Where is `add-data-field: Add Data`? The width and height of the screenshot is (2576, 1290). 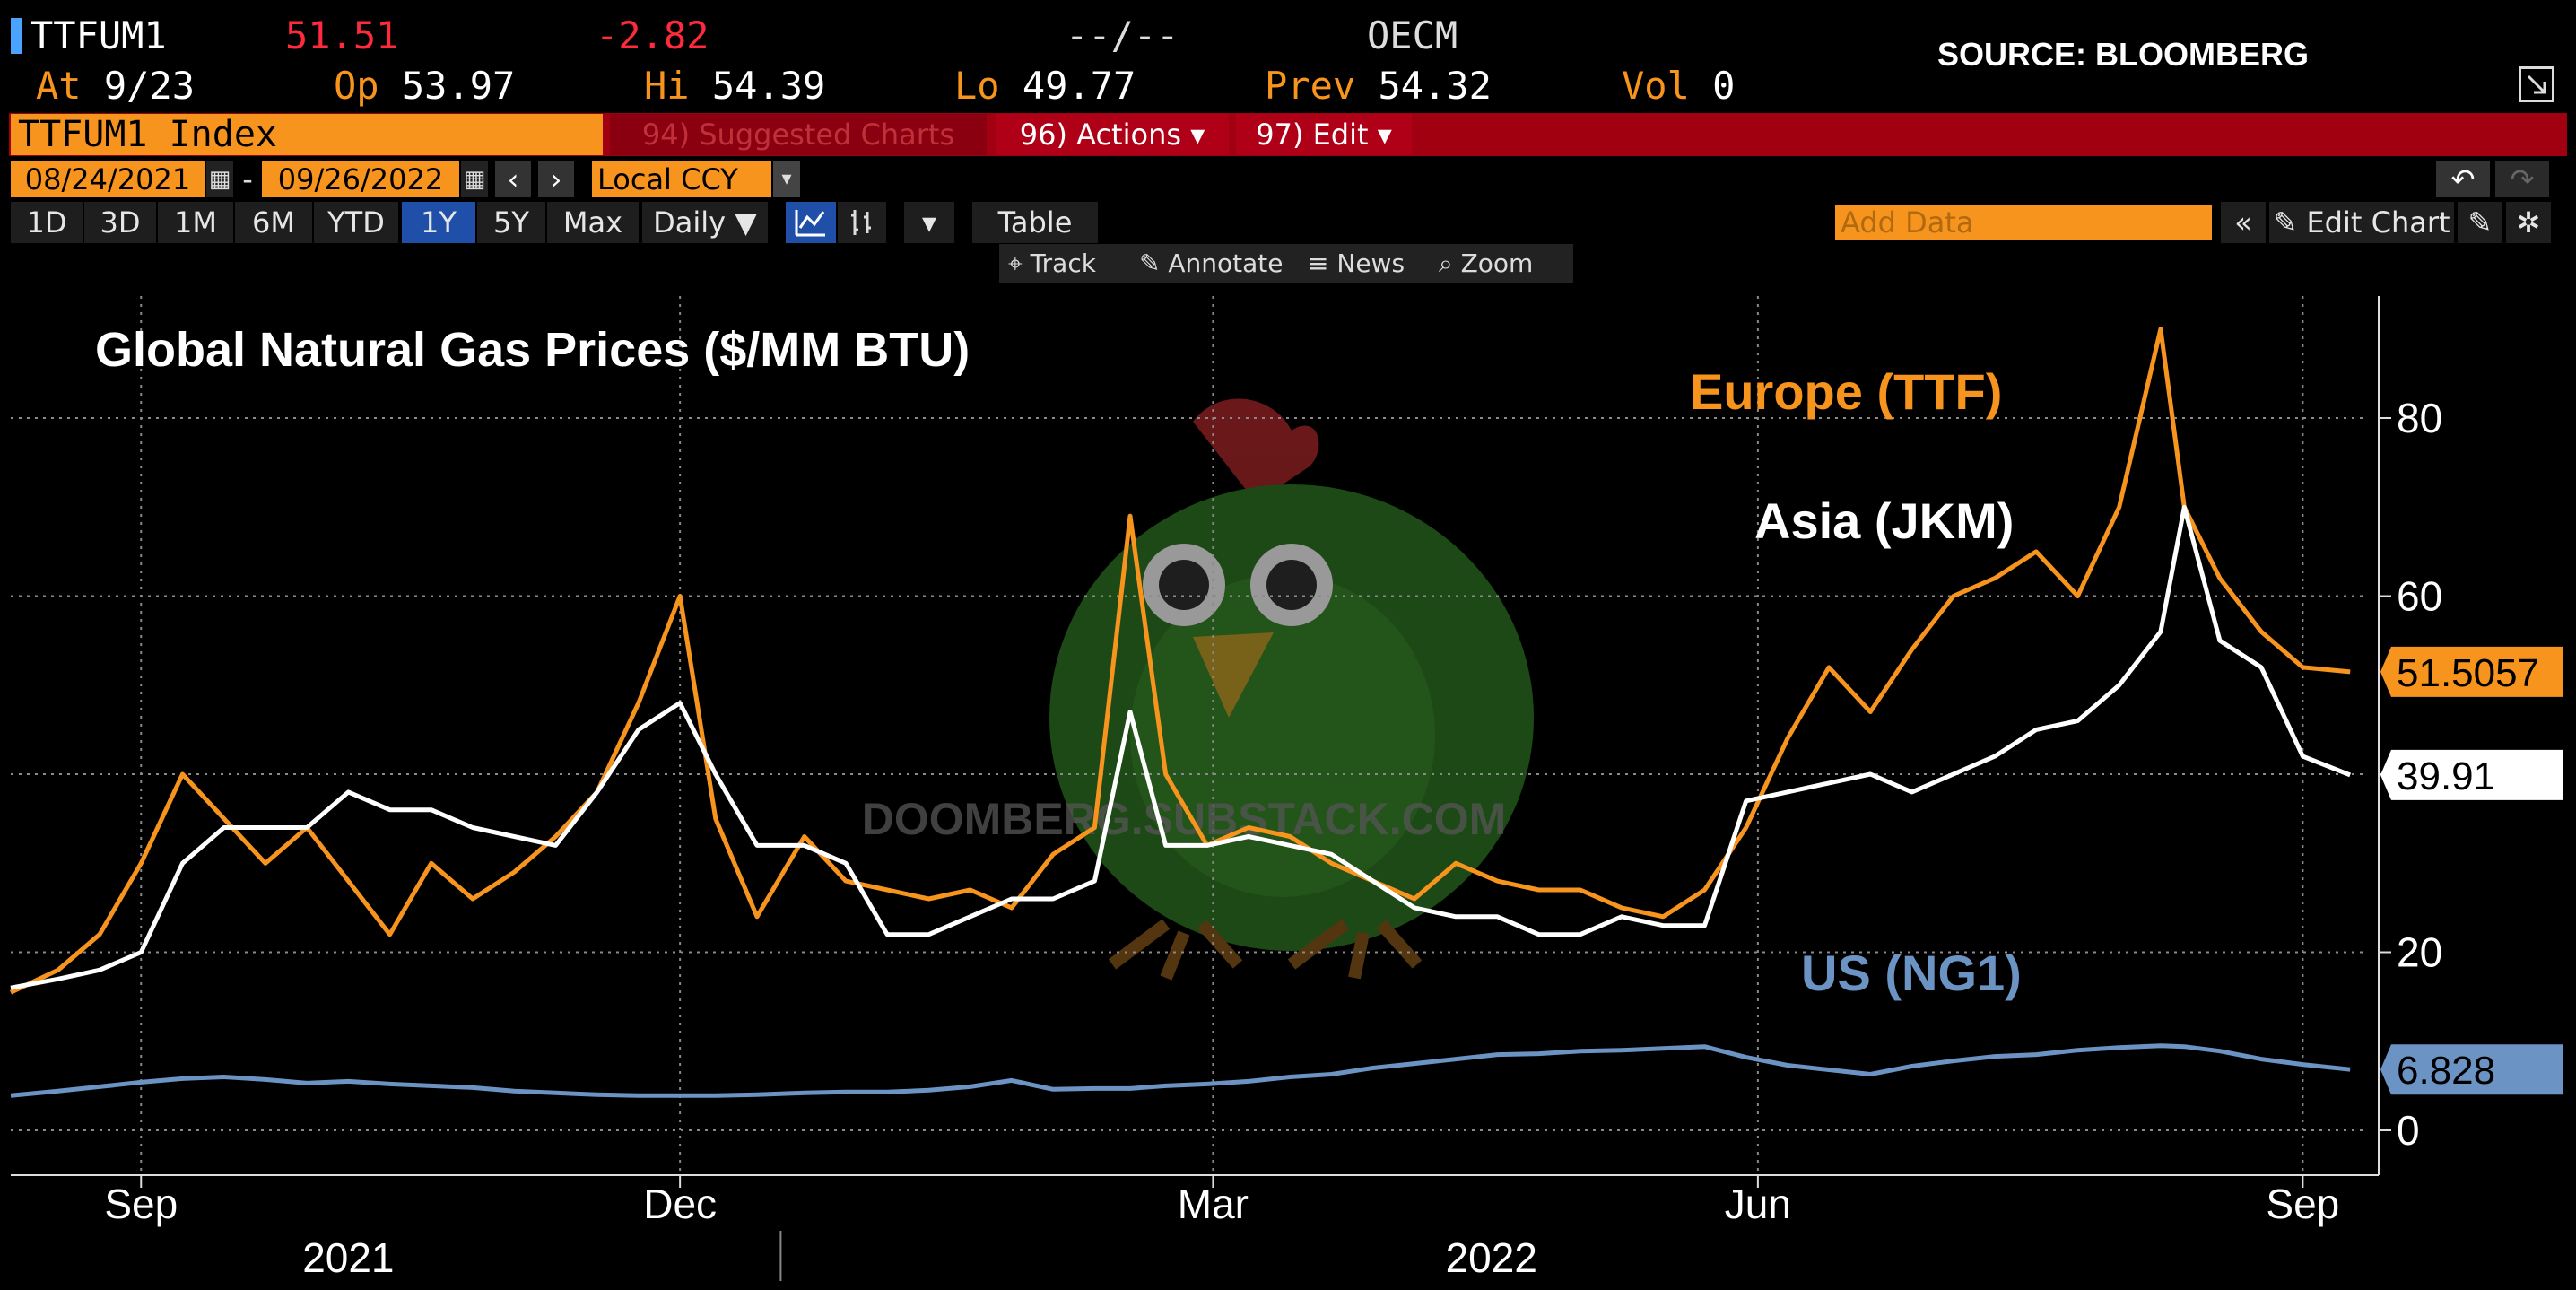
add-data-field: Add Data is located at coordinates (2023, 222).